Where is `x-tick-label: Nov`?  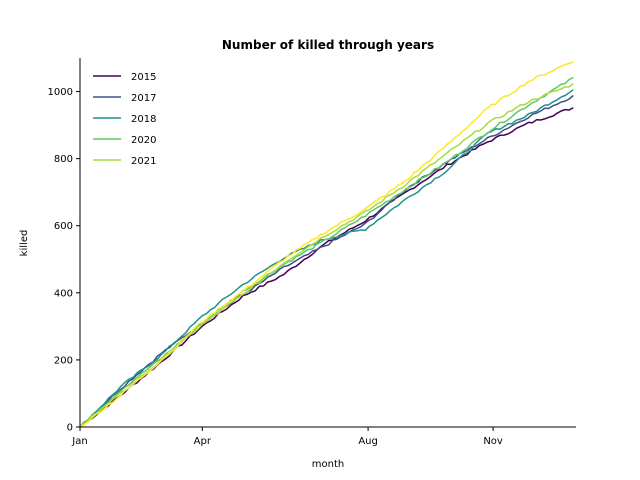 x-tick-label: Nov is located at coordinates (493, 441).